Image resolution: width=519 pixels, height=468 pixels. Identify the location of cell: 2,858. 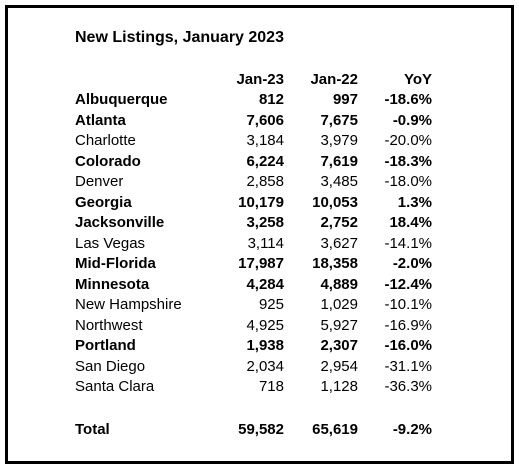
(265, 181).